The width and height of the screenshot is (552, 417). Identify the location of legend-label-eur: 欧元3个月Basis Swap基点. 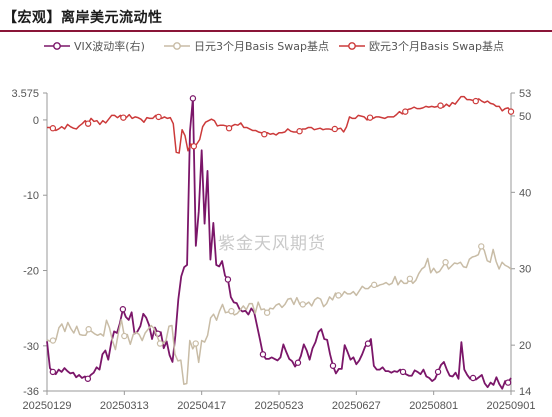
(436, 46).